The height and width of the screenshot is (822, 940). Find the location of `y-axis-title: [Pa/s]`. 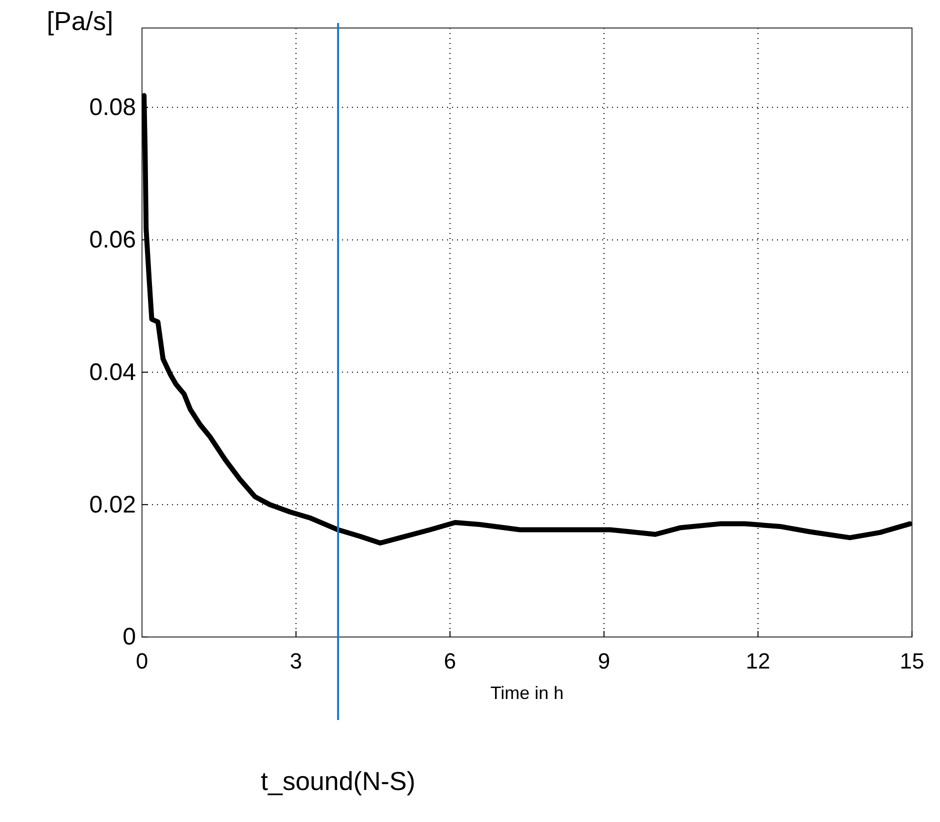

y-axis-title: [Pa/s] is located at coordinates (80, 21).